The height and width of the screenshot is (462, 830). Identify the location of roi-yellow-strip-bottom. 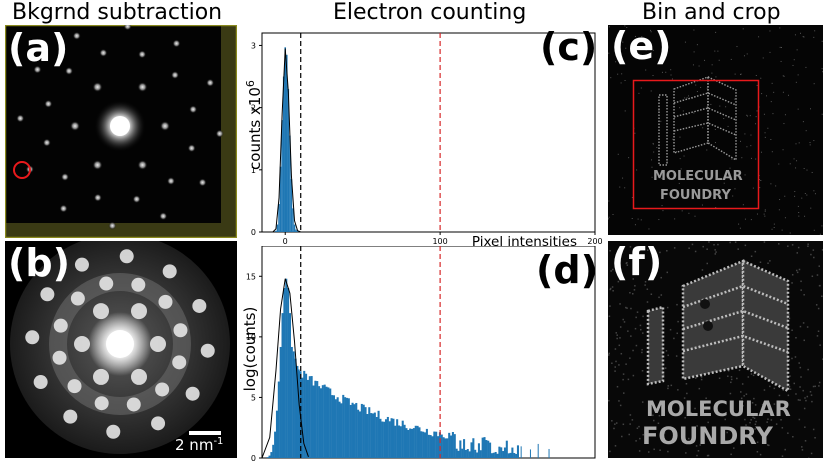
(121, 230).